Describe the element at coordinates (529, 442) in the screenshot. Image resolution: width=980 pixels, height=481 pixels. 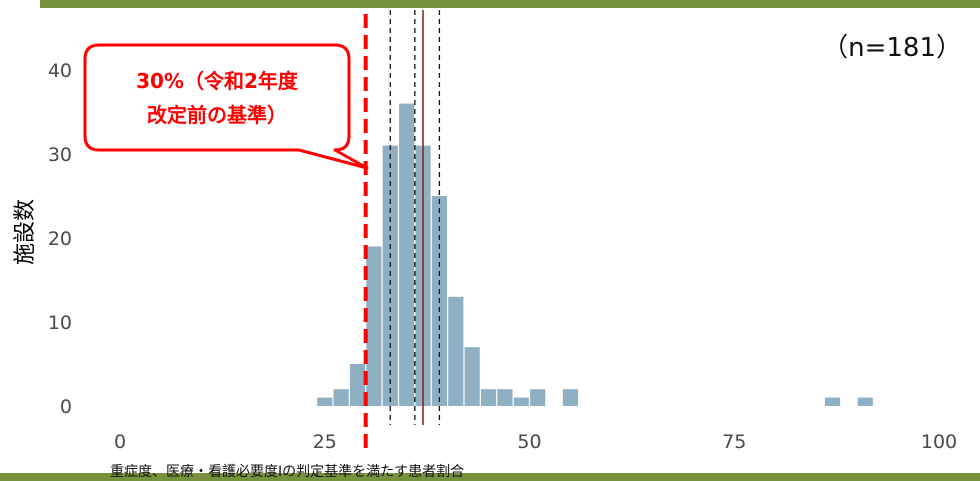
I see `x-tick-label: 50` at that location.